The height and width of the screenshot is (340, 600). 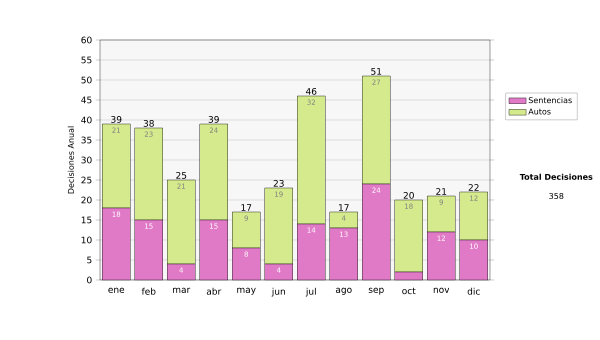 What do you see at coordinates (214, 291) in the screenshot?
I see `x-tick-label: abr` at bounding box center [214, 291].